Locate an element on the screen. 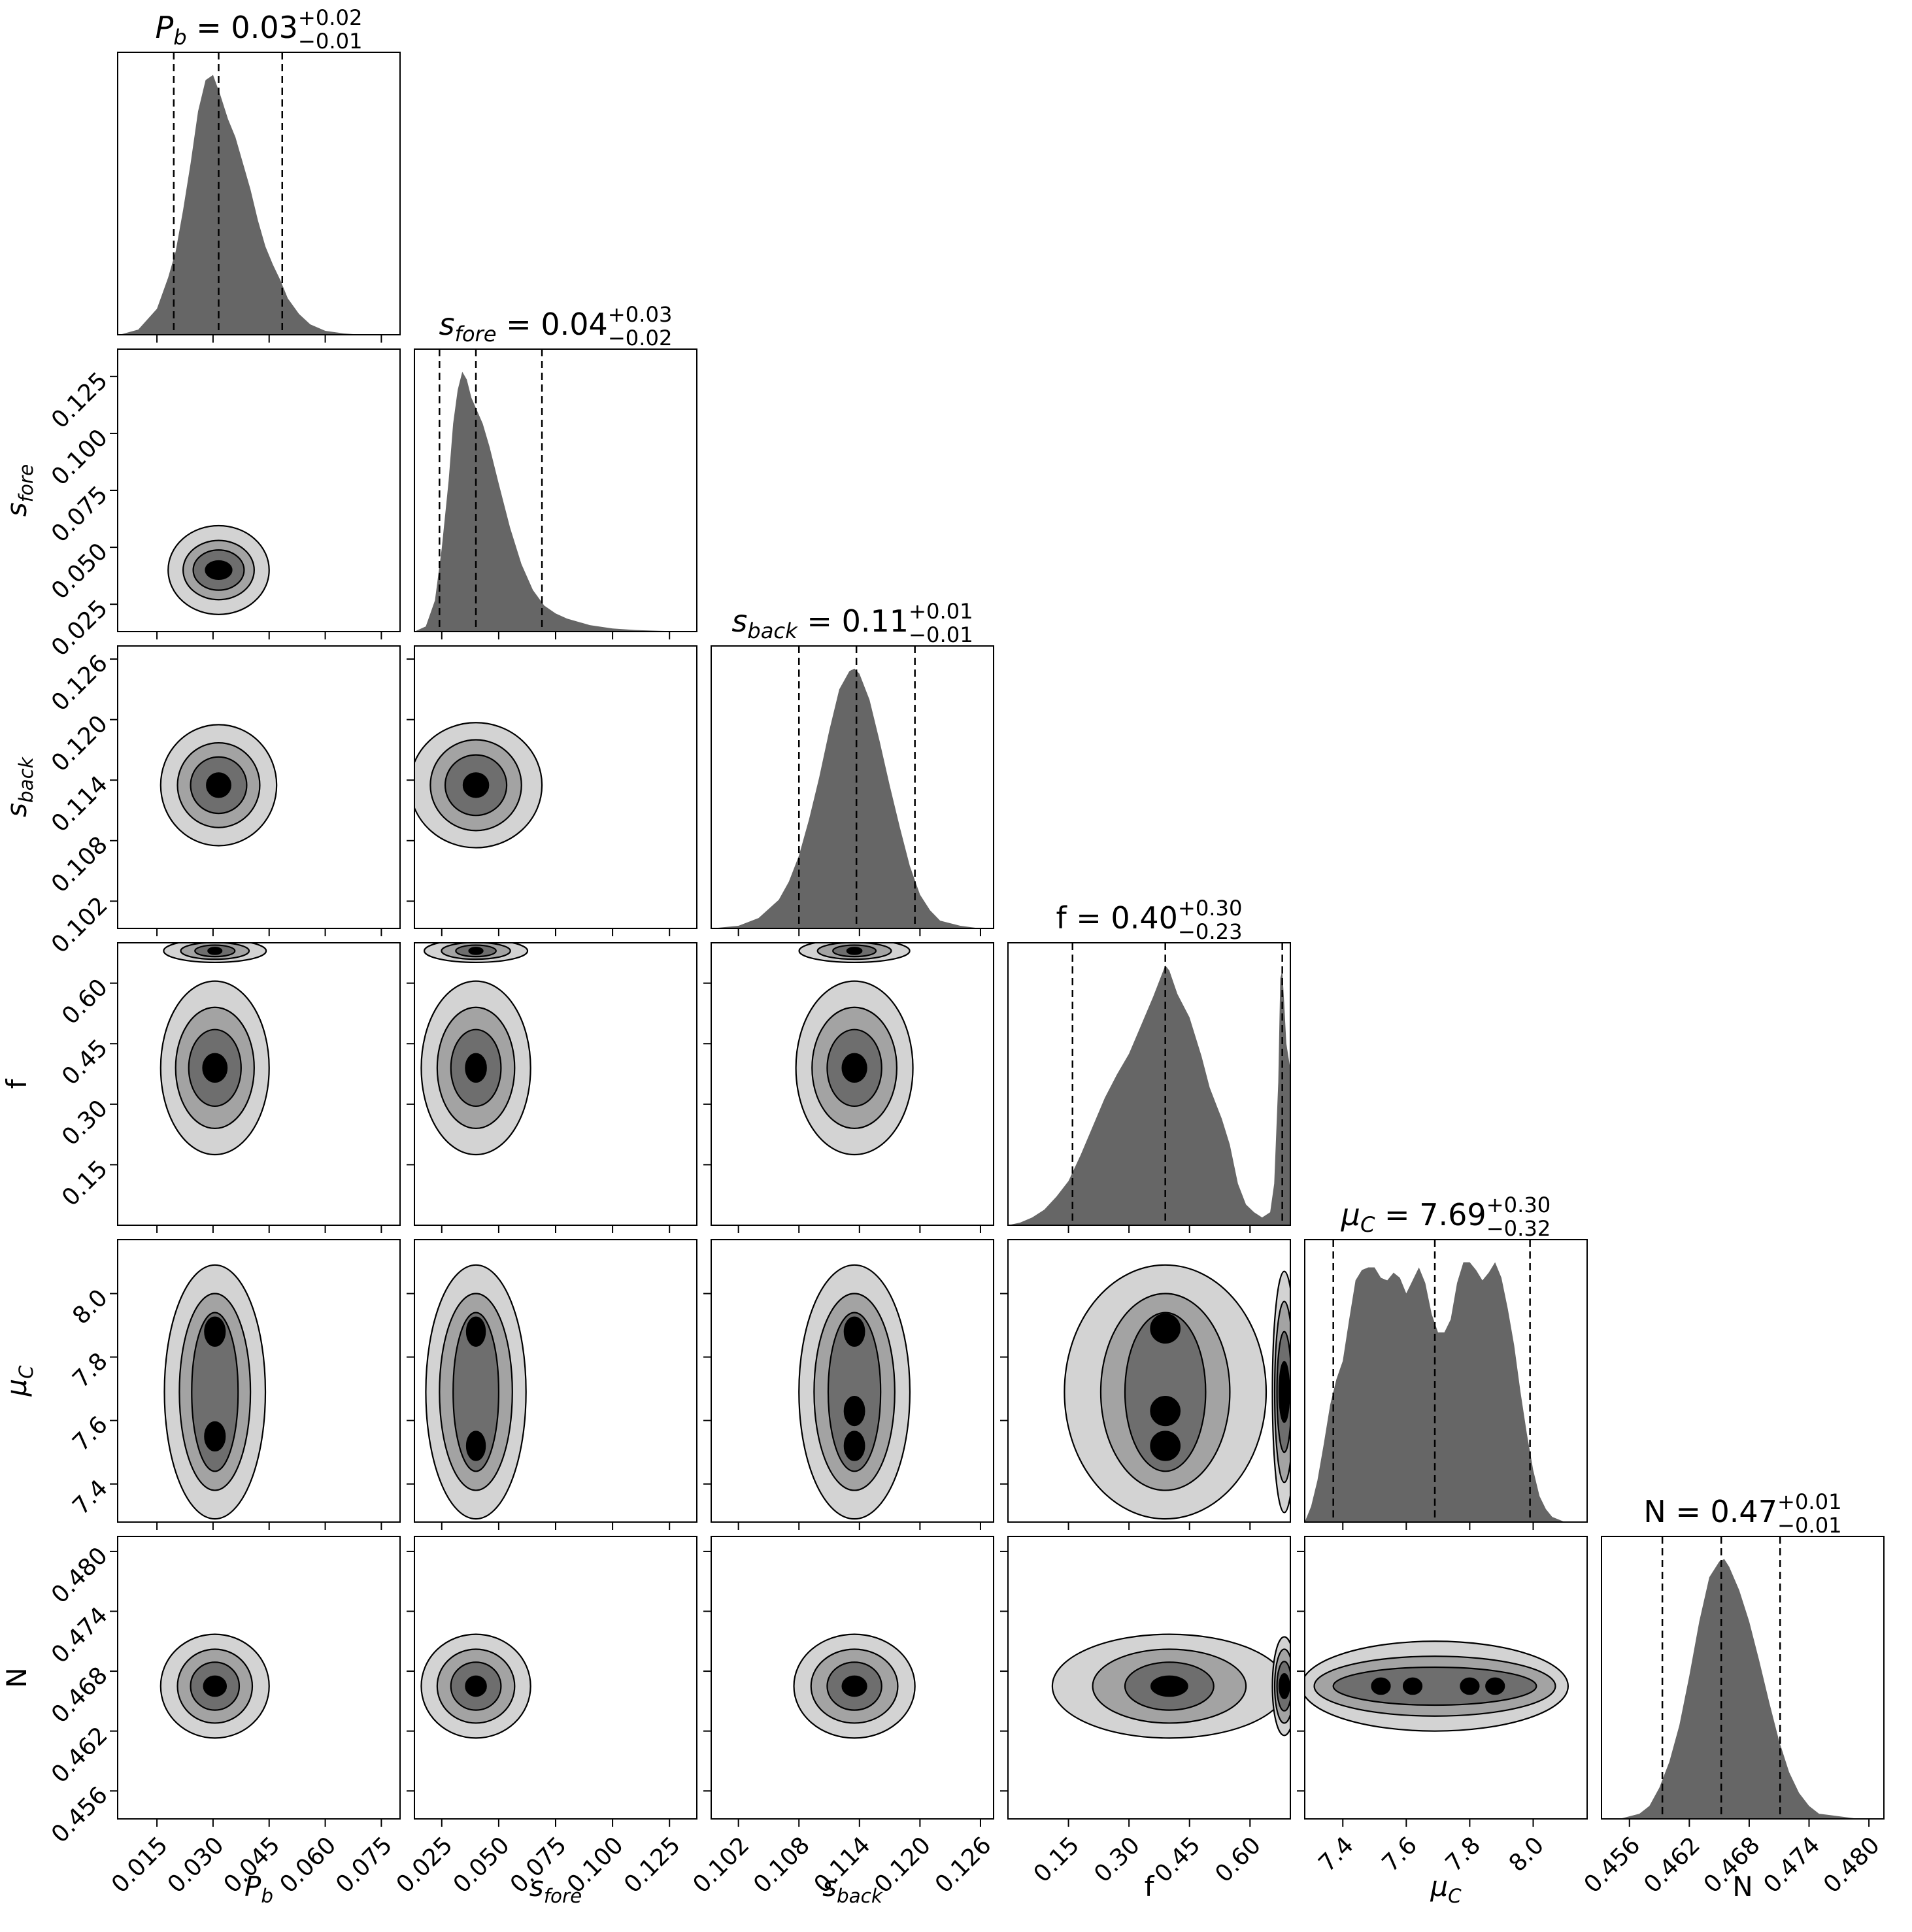  contour-blob-0-sfore-muC is located at coordinates (475, 1331).